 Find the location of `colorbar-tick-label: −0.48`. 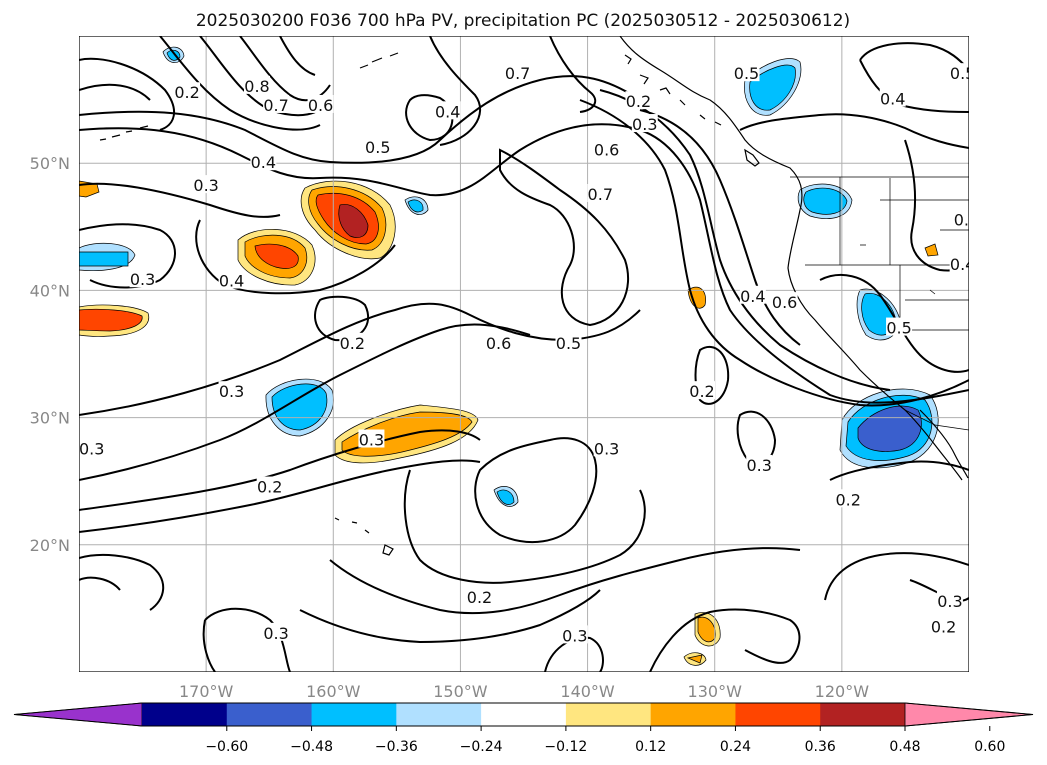

colorbar-tick-label: −0.48 is located at coordinates (311, 747).